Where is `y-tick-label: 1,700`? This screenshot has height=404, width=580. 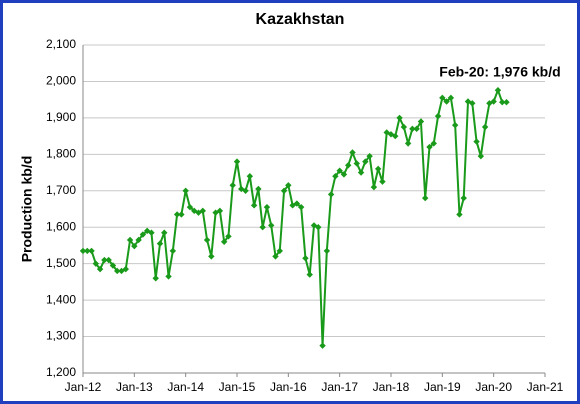
y-tick-label: 1,700 is located at coordinates (61, 190).